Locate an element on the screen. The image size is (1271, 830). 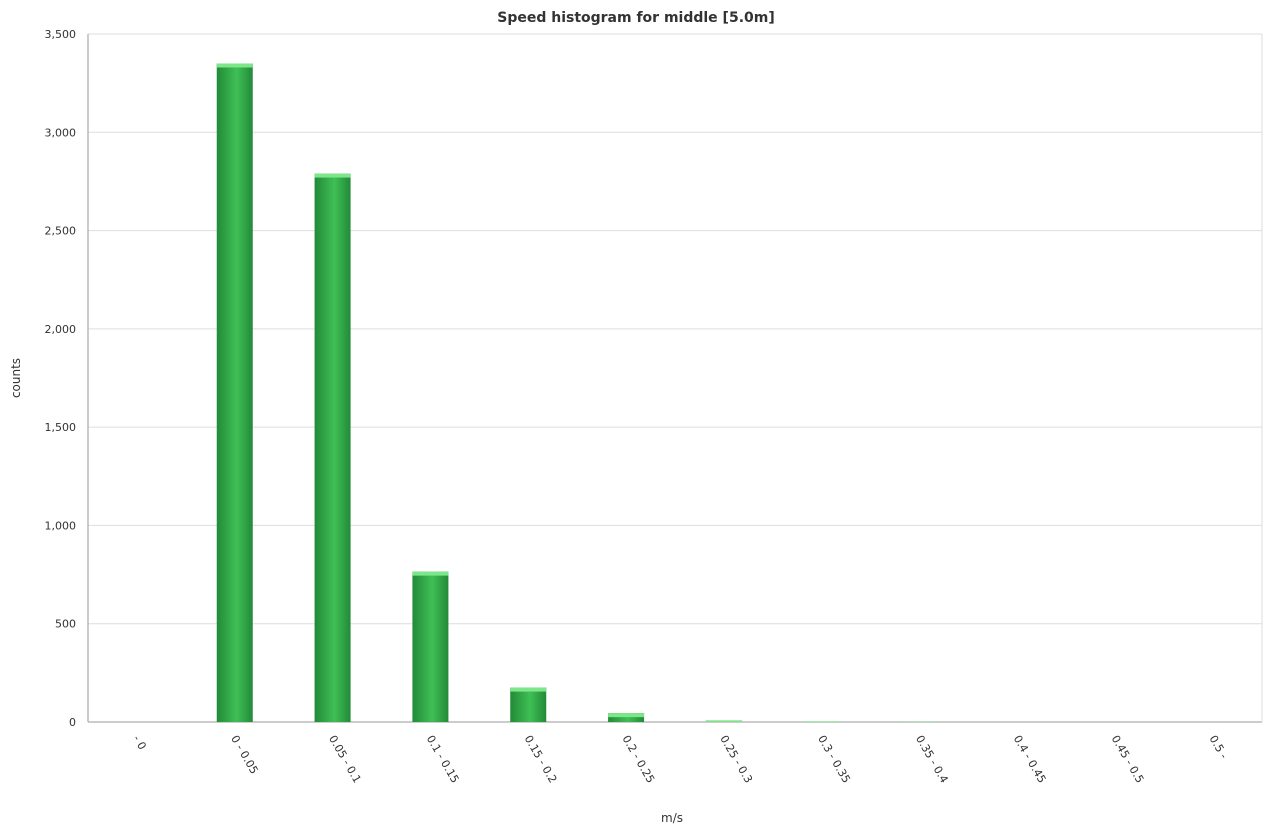
x-tick-label: 0.4 - 0.45 is located at coordinates (1030, 759).